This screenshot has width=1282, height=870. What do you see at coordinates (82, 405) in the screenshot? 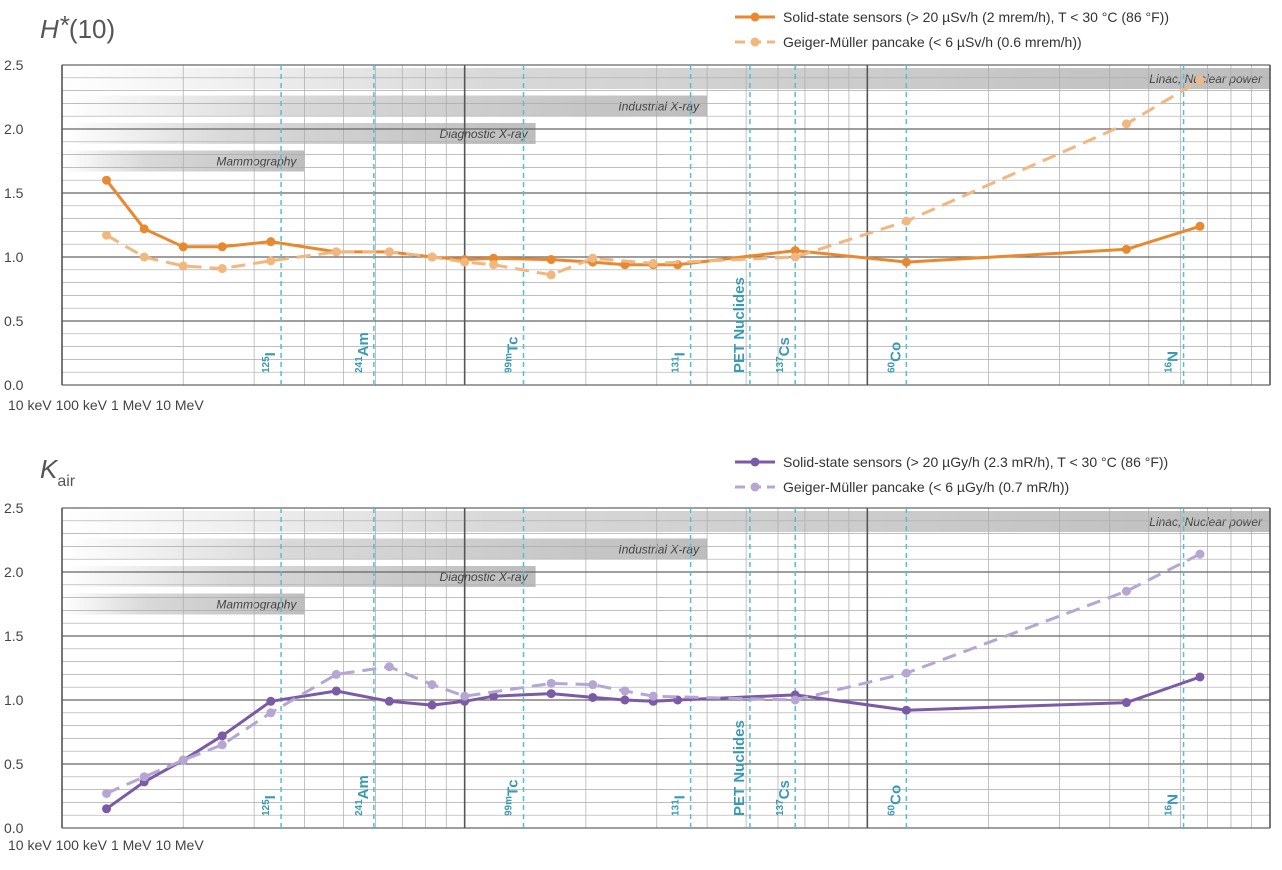
I see `x-tick-label: 100 keV` at bounding box center [82, 405].